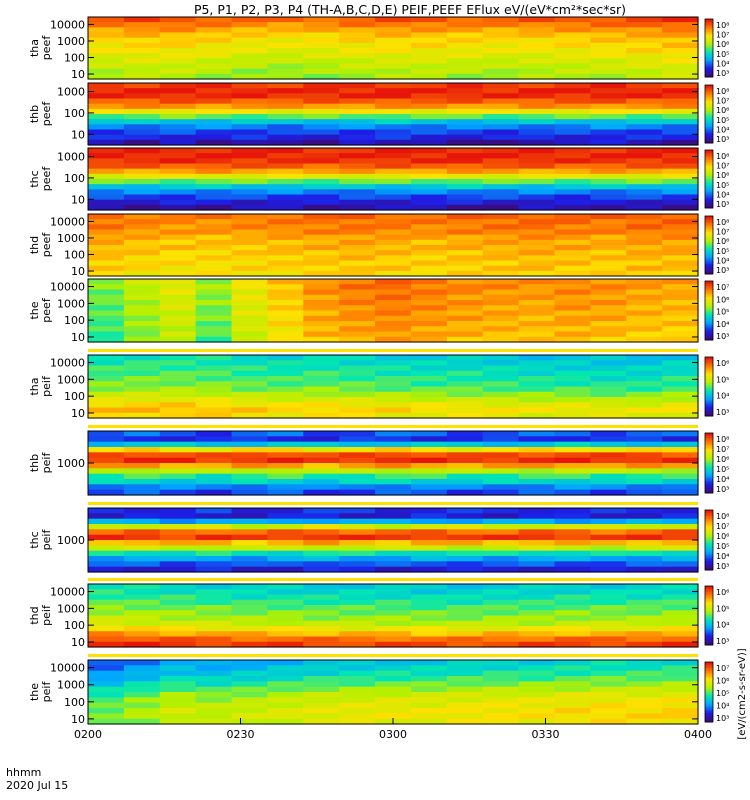 The height and width of the screenshot is (800, 750). I want to click on panel-label-line: thb, so click(34, 463).